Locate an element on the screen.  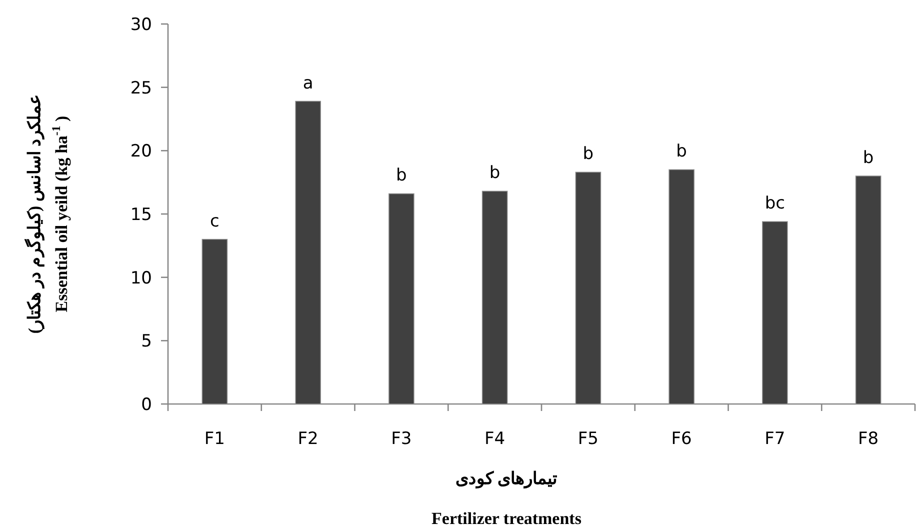
y-tick-label: 15 is located at coordinates (141, 215).